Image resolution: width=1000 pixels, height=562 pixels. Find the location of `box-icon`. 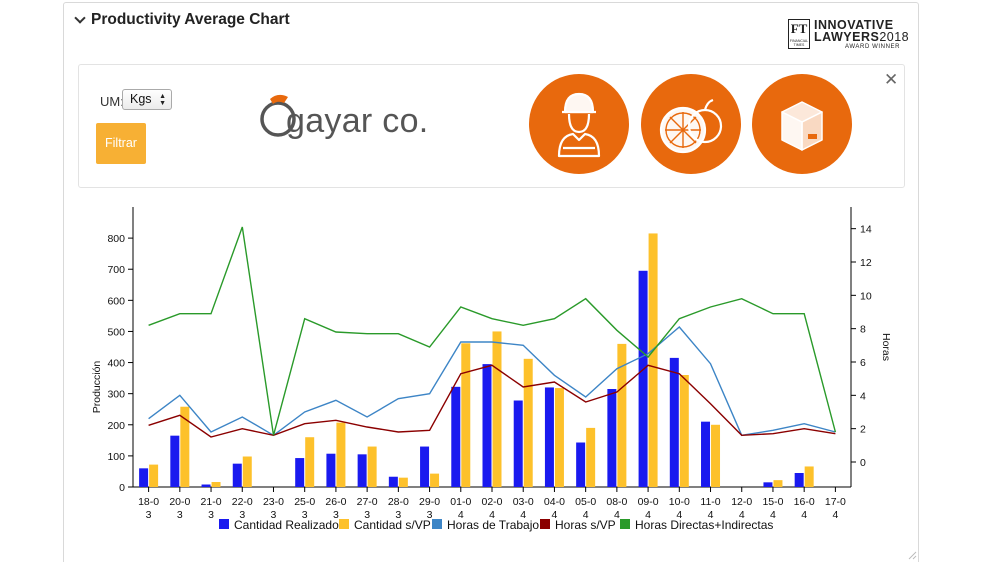

box-icon is located at coordinates (802, 126).